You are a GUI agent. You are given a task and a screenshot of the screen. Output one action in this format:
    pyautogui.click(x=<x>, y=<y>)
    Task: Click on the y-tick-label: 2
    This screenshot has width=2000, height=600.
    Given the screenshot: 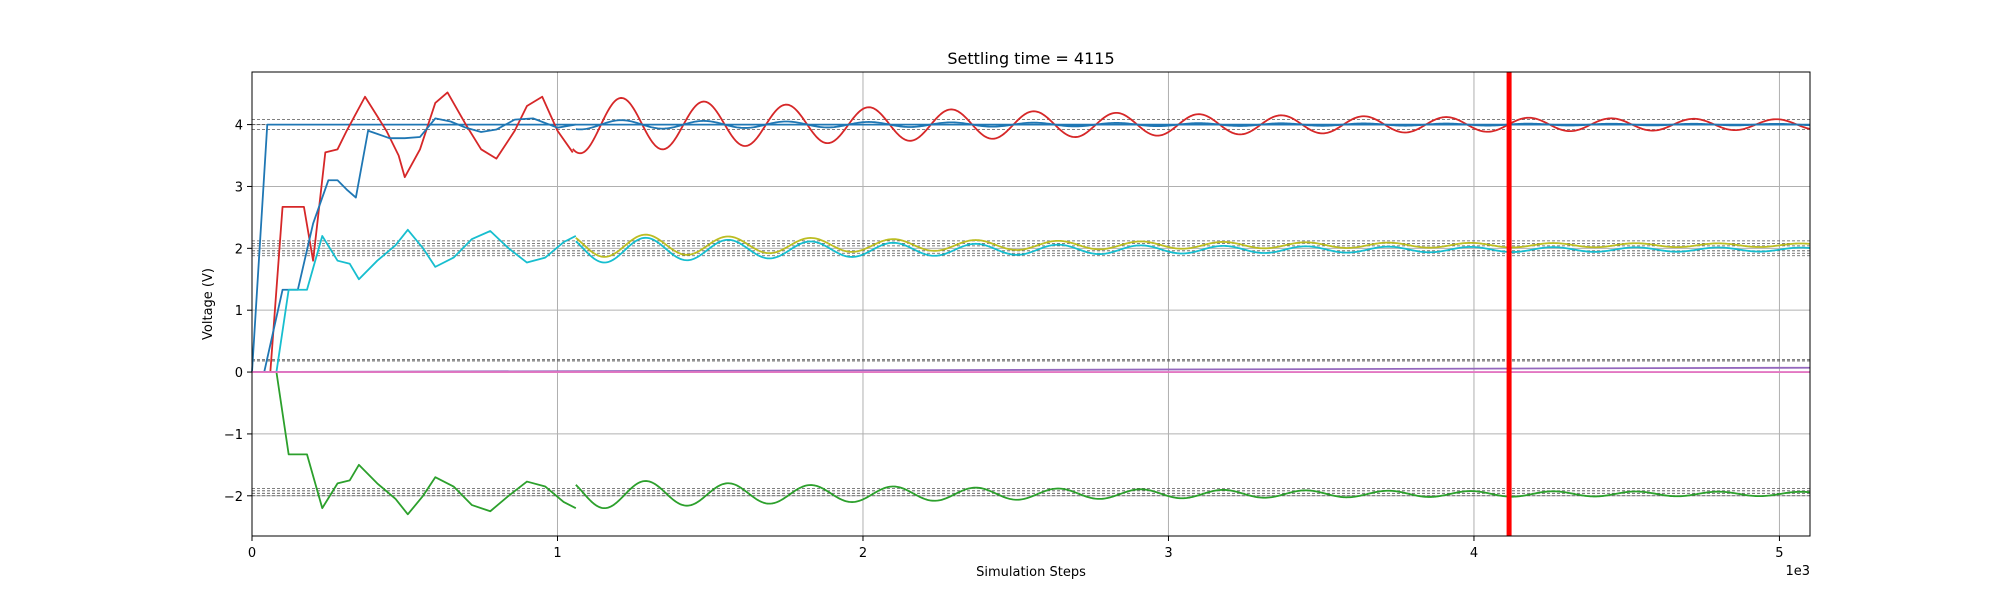 What is the action you would take?
    pyautogui.click(x=239, y=249)
    